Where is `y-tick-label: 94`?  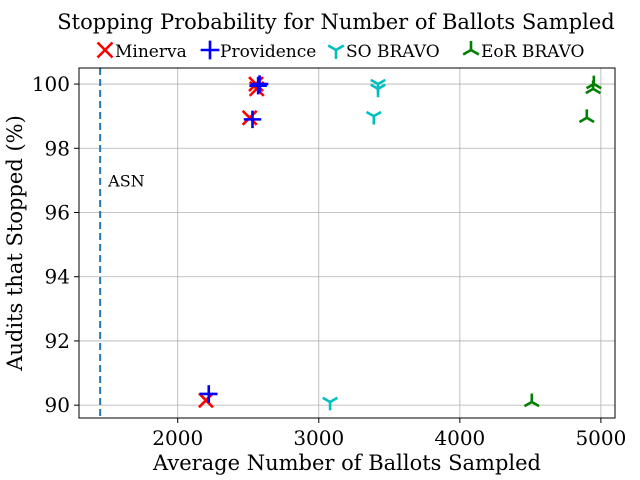 y-tick-label: 94 is located at coordinates (57, 277).